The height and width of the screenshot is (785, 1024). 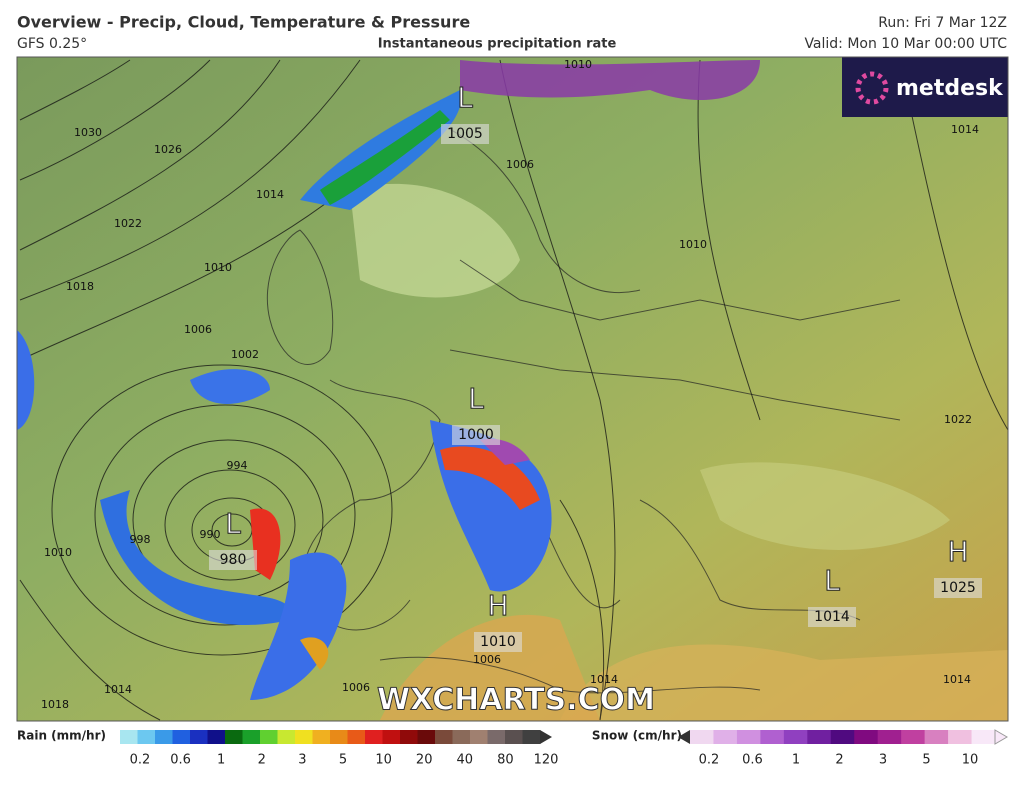 I want to click on rain-tick-label: 20, so click(x=424, y=760).